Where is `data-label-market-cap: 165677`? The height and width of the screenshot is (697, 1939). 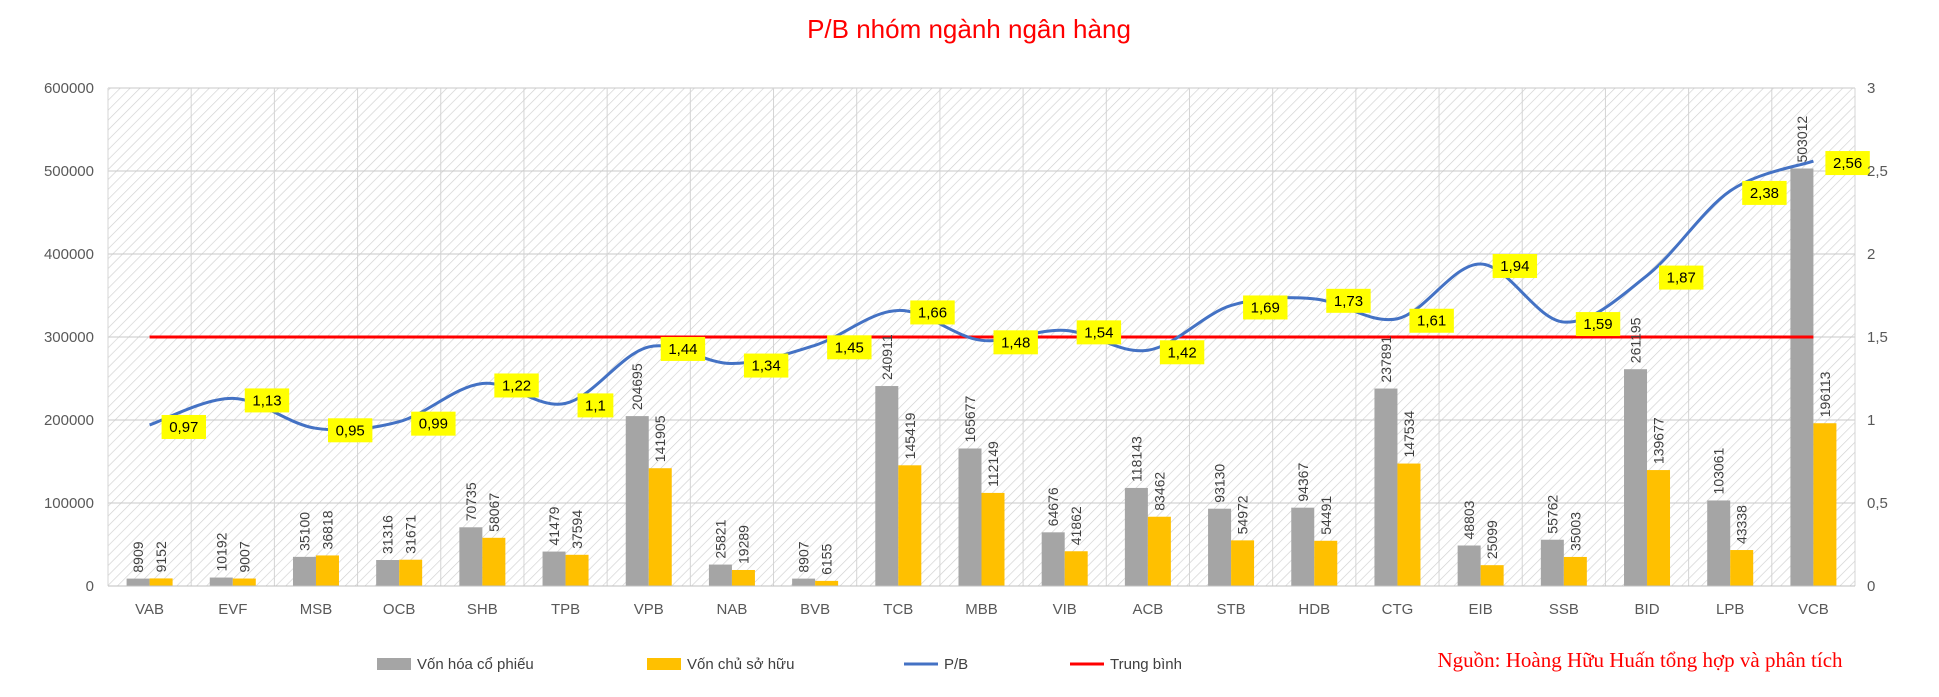
data-label-market-cap: 165677 is located at coordinates (970, 419).